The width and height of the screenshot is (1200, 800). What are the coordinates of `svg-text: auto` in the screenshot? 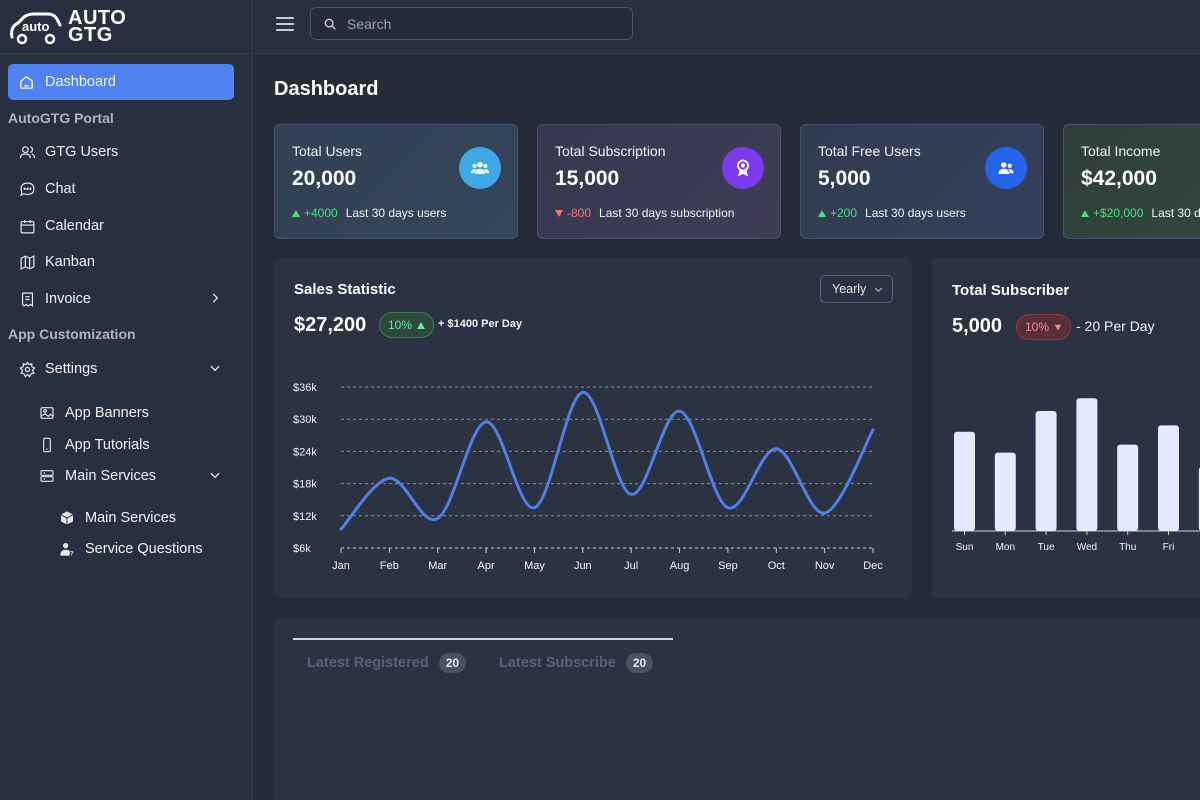 It's located at (36, 26).